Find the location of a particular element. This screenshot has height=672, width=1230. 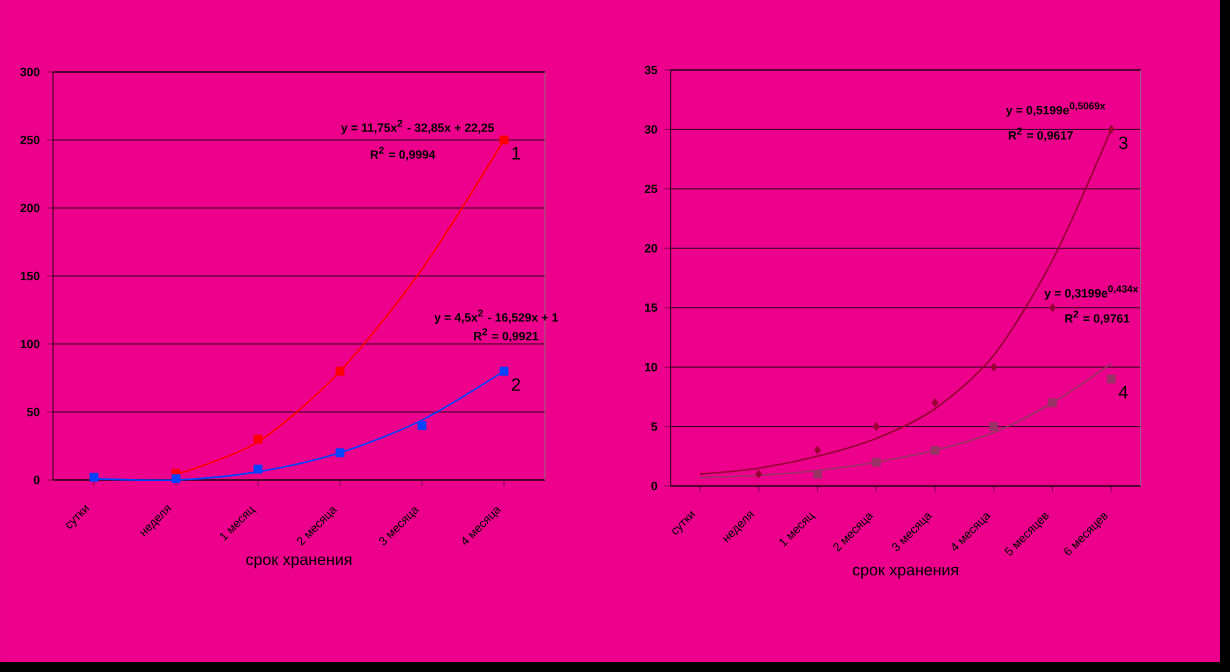

series-label: 1 is located at coordinates (516, 153).